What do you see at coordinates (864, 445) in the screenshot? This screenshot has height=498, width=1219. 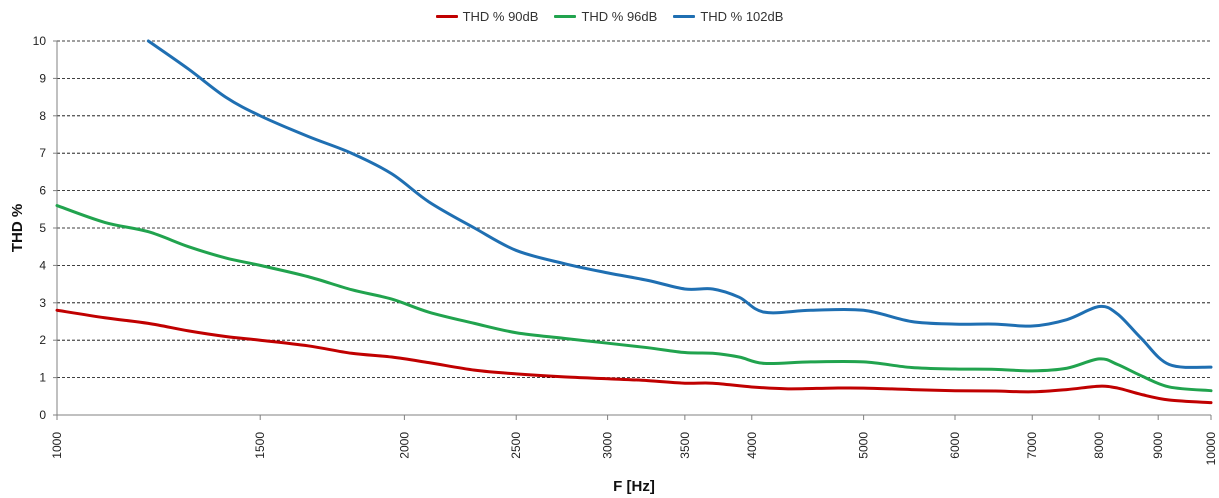 I see `x-tick-label: 5000` at bounding box center [864, 445].